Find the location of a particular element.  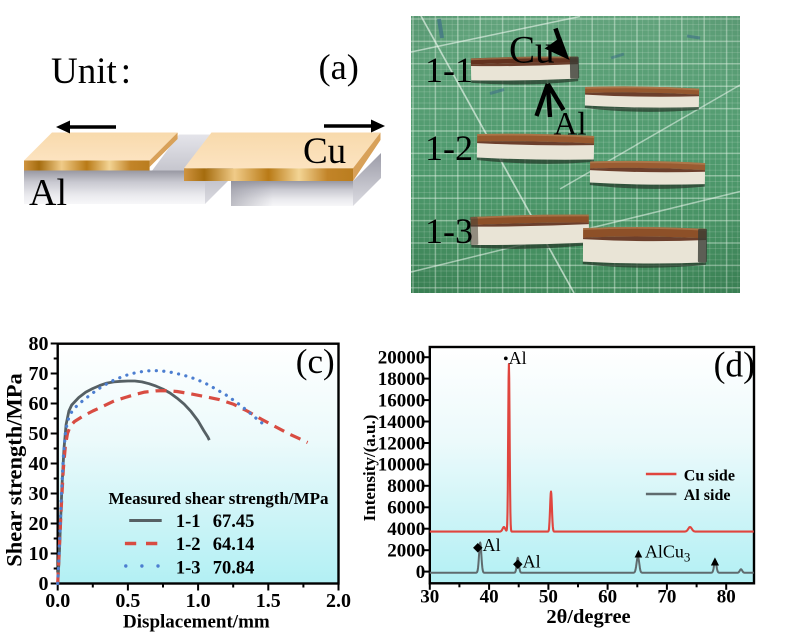

svg-text: 64.14 is located at coordinates (234, 545).